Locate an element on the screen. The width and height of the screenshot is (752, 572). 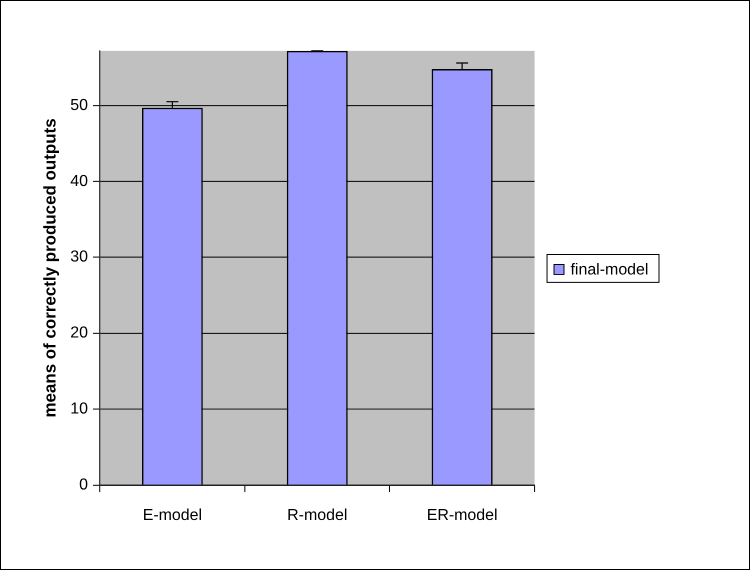
y-tick-label: 30 is located at coordinates (79, 257).